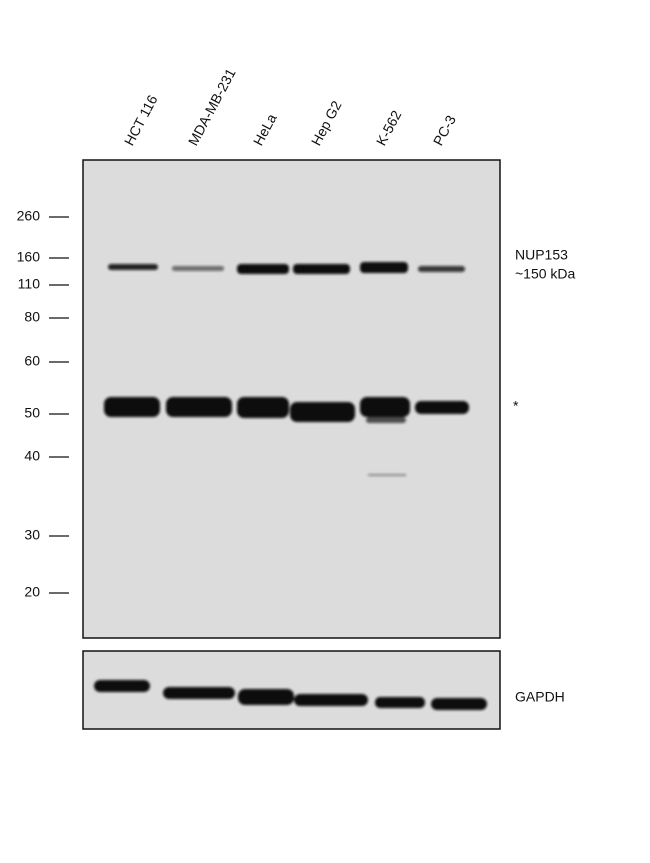  Describe the element at coordinates (545, 274) in the screenshot. I see `target-size: ~150 kDa` at that location.